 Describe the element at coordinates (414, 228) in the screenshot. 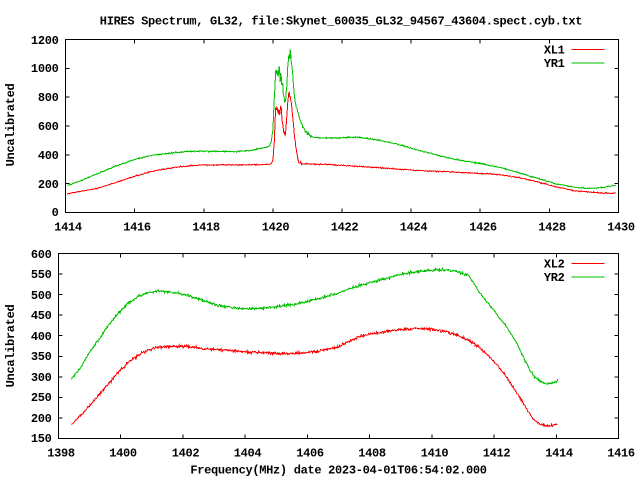

I see `svg-text: 1424` at that location.